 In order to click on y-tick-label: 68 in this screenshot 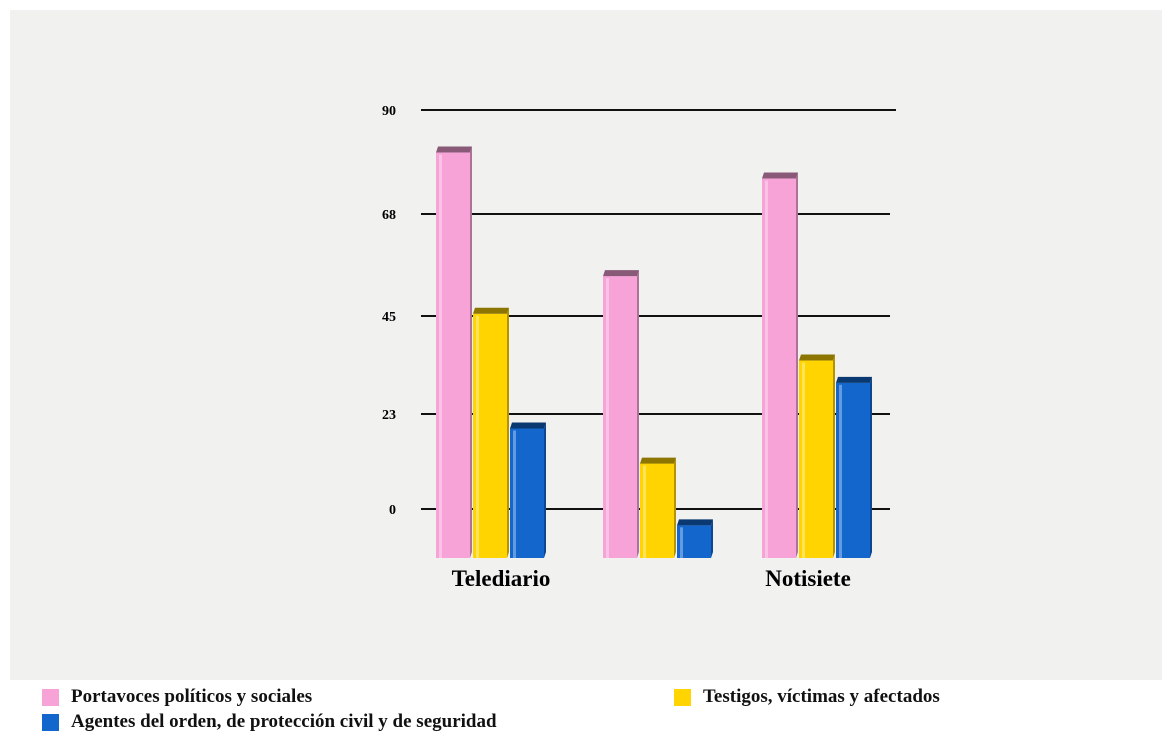, I will do `click(389, 215)`.